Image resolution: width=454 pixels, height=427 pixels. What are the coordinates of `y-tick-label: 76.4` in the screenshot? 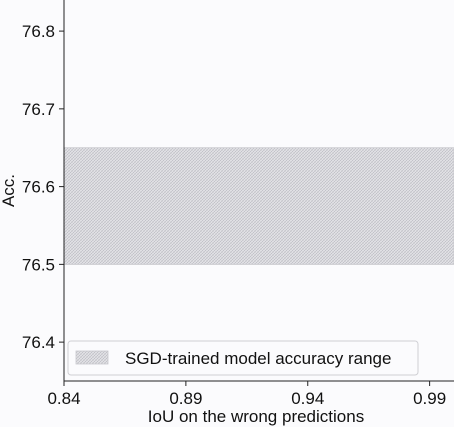 It's located at (38, 342).